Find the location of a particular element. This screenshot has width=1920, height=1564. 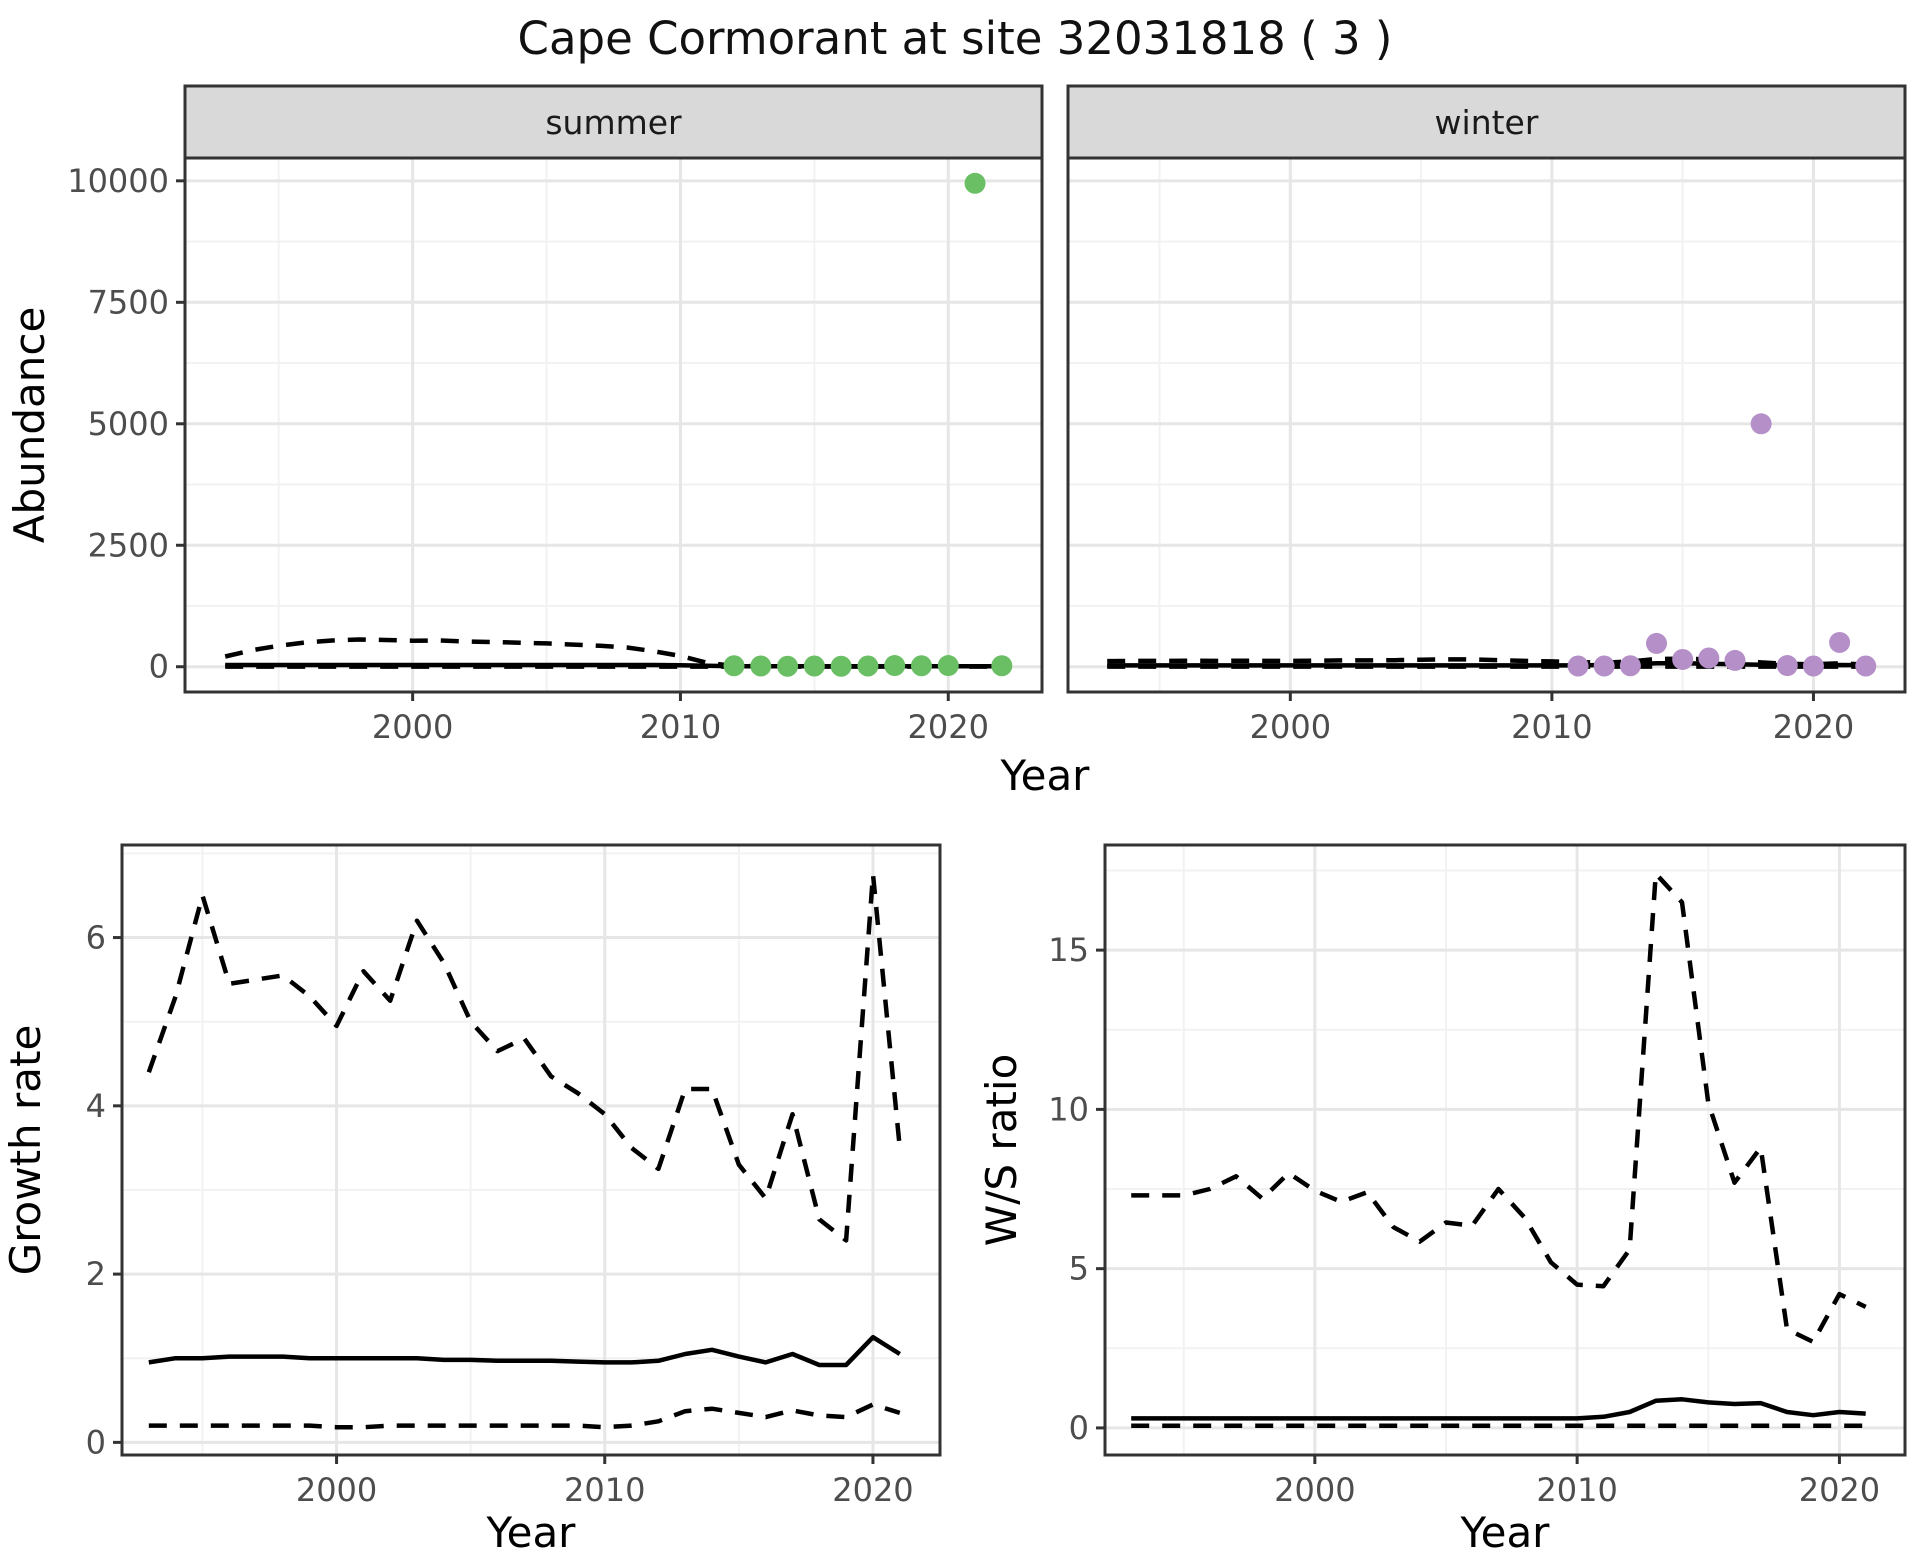

facet-strip-label: winter is located at coordinates (1487, 122).